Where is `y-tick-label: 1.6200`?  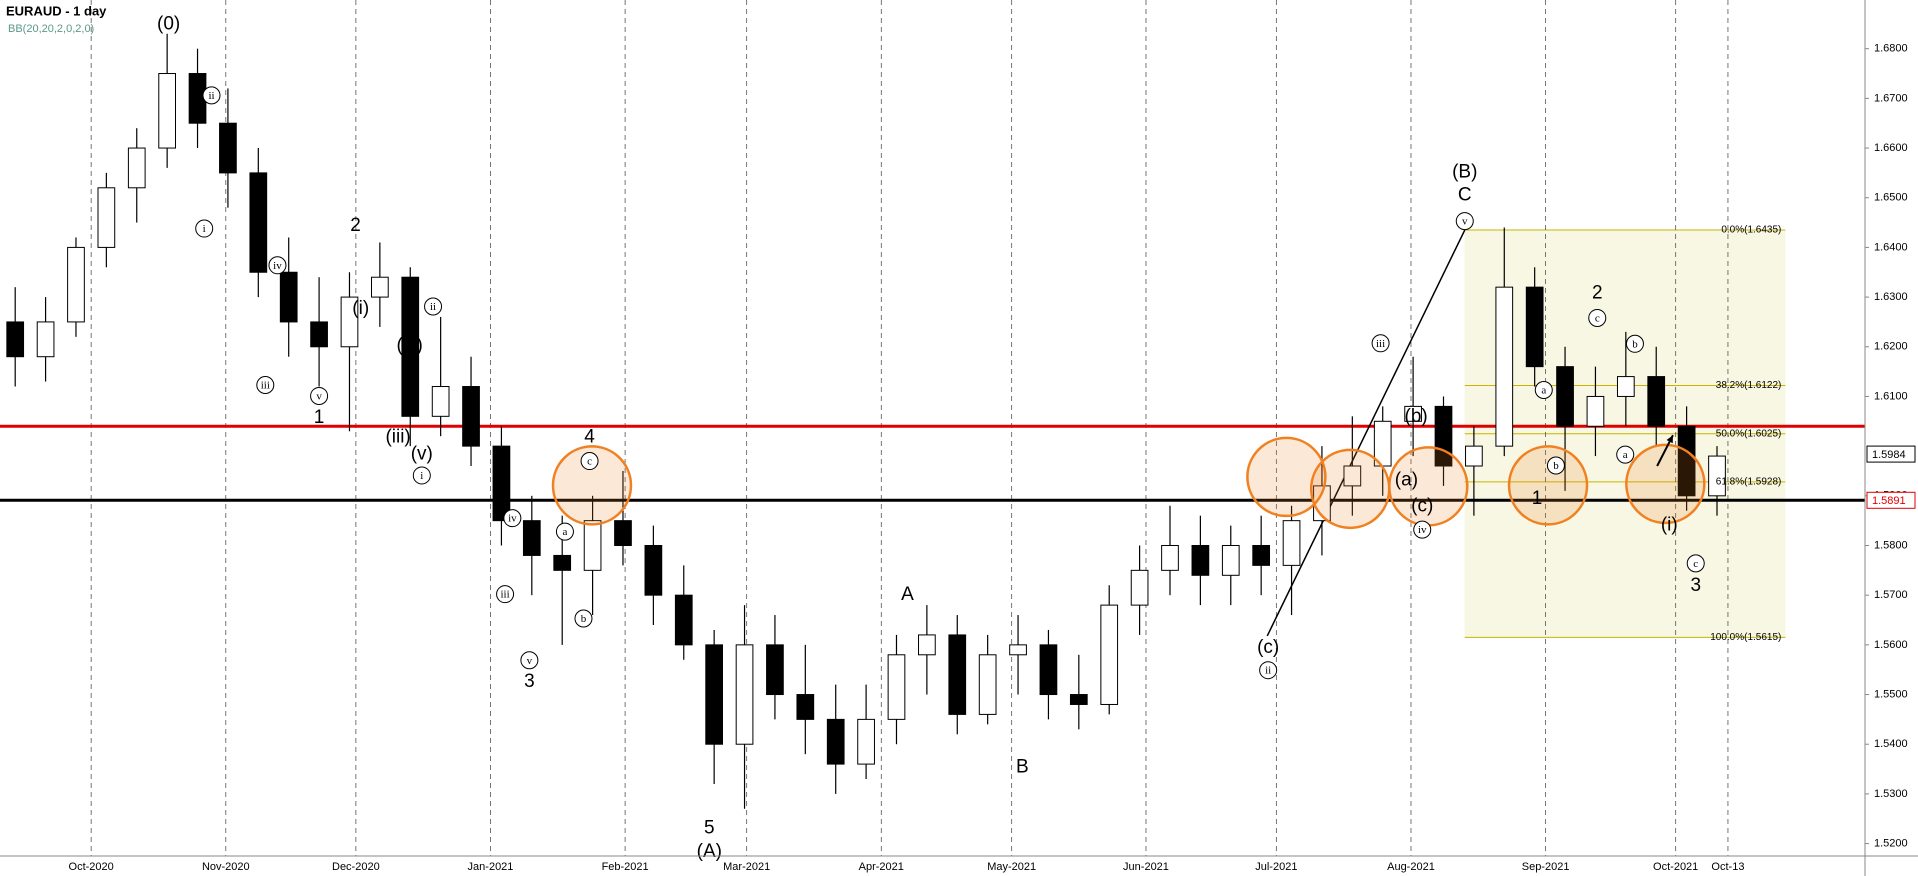
y-tick-label: 1.6200 is located at coordinates (1891, 347).